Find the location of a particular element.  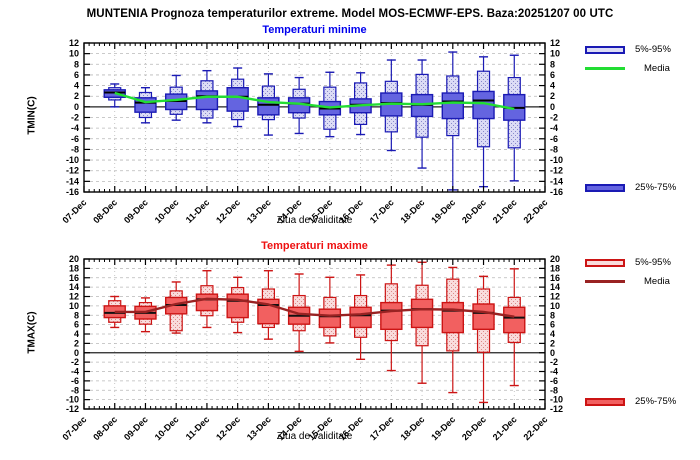

box-whisker-14-Dec is located at coordinates (299, 105).